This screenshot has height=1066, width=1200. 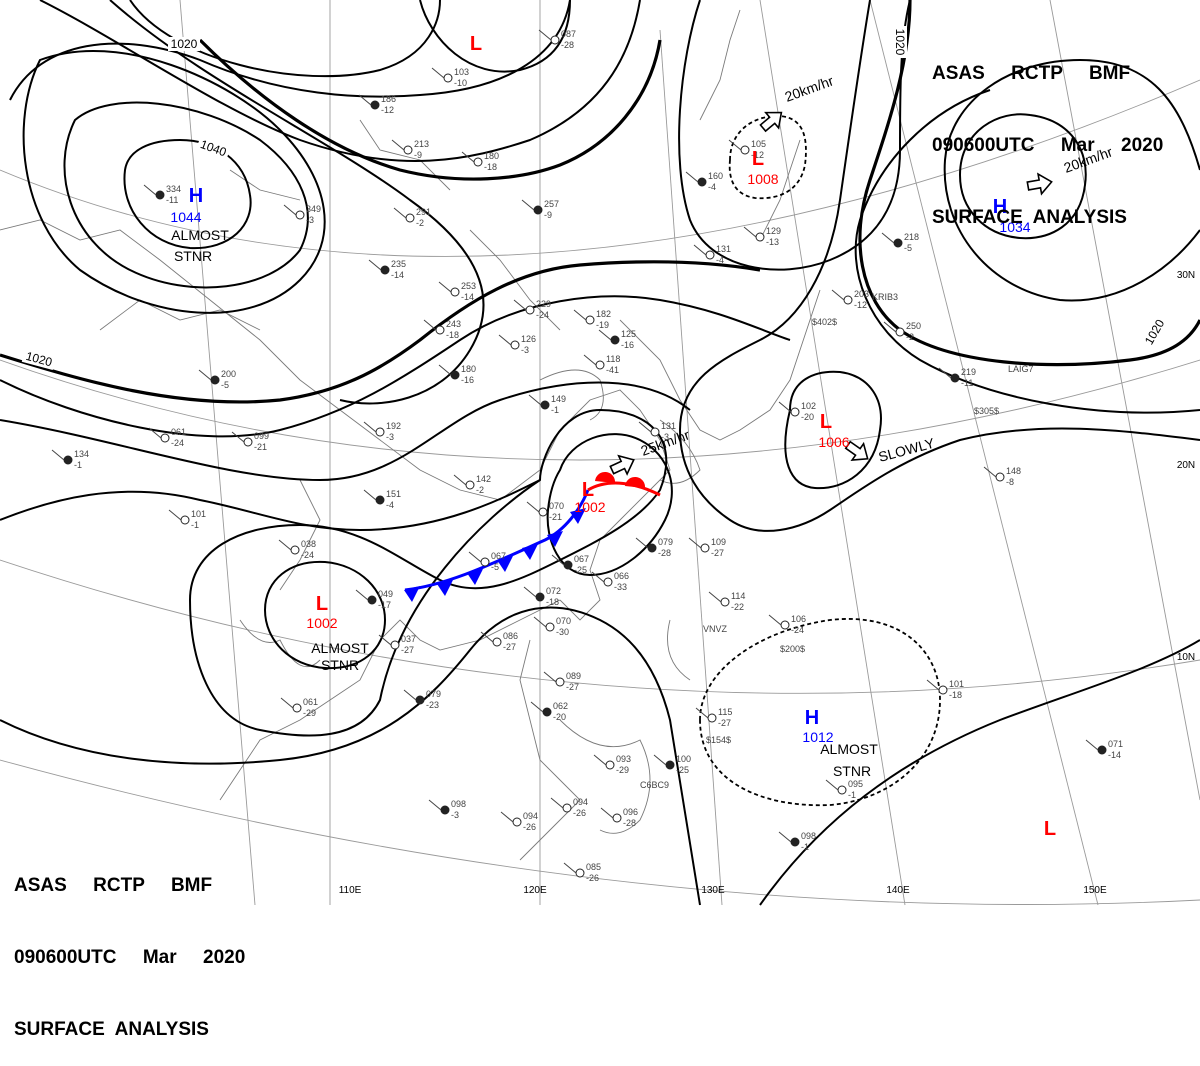 What do you see at coordinates (410, 149) in the screenshot?
I see `station-plot: 213-9` at bounding box center [410, 149].